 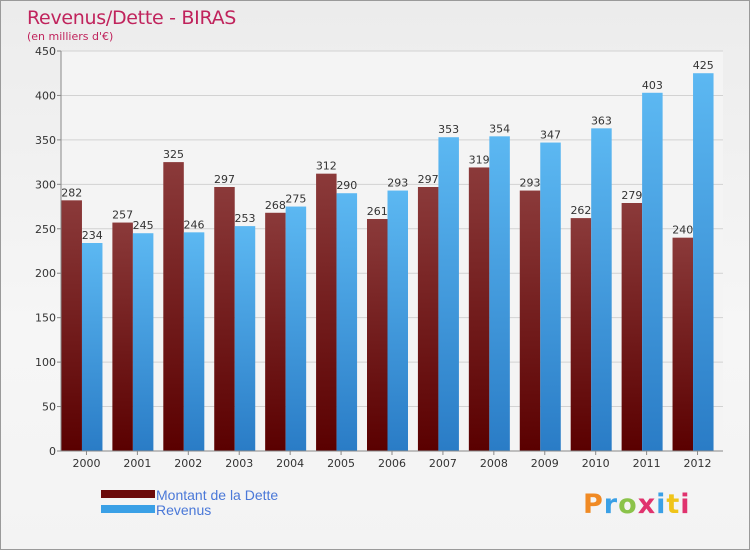 I want to click on bar-revenus-2007, so click(x=448, y=294).